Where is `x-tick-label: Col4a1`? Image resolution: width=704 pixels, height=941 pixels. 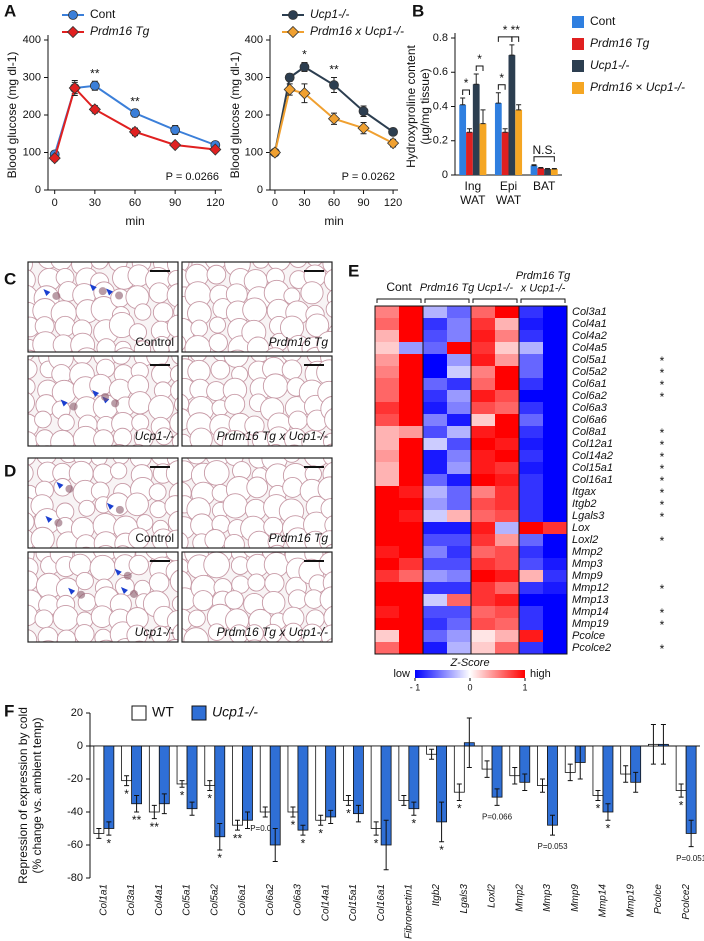 x-tick-label: Col4a1 is located at coordinates (159, 900).